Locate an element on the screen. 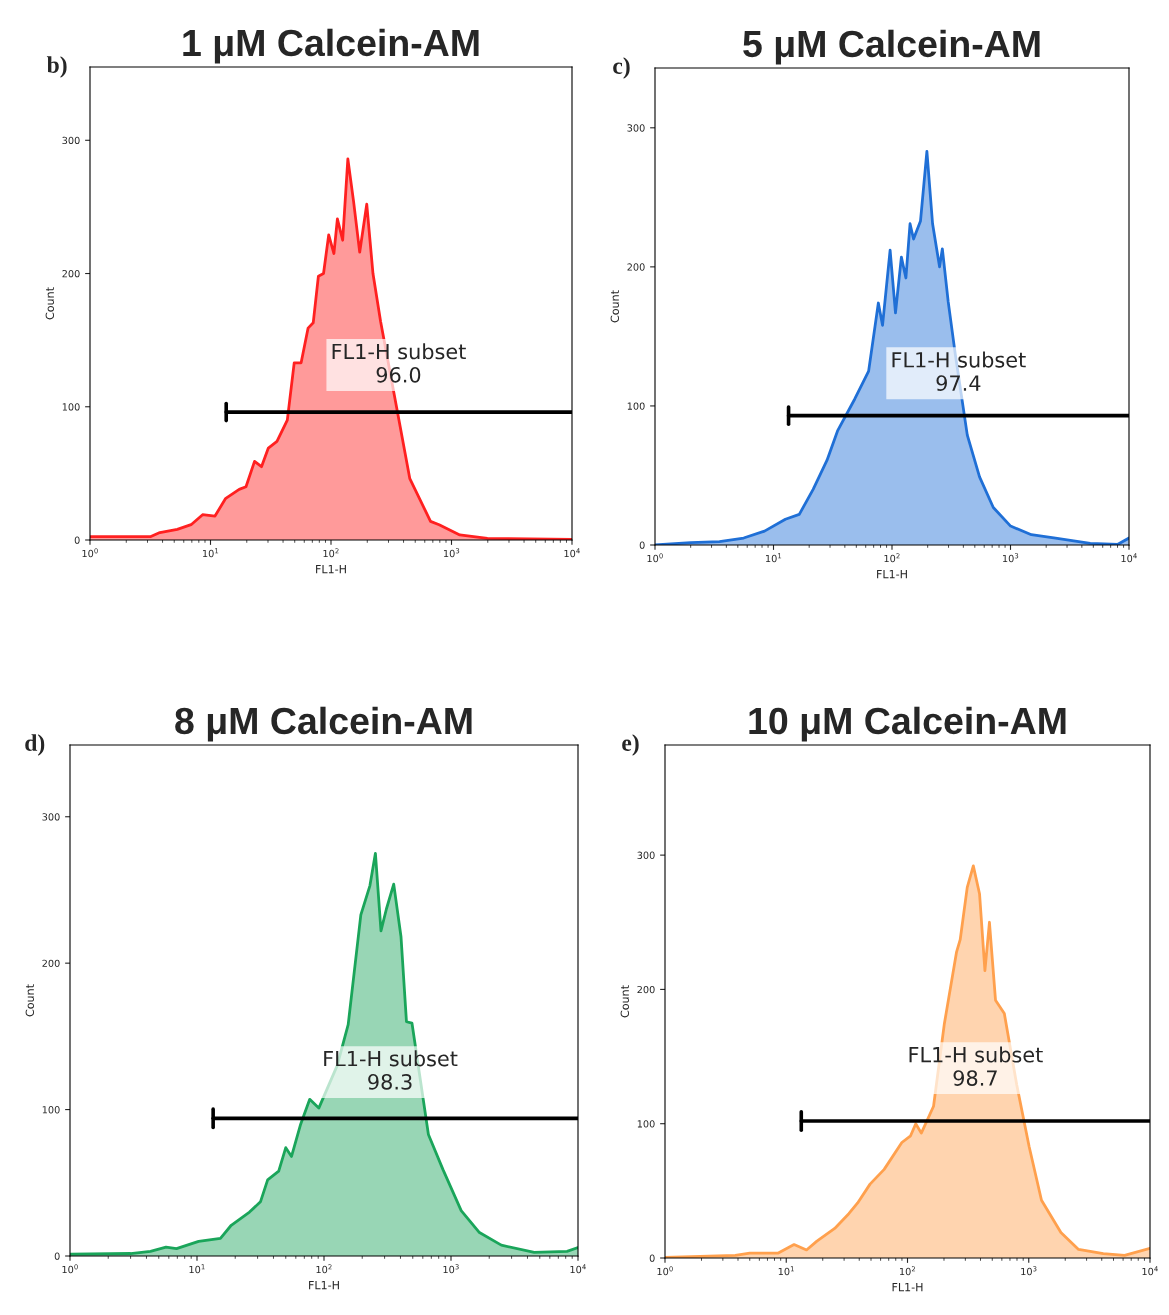 The image size is (1169, 1315). text: b) is located at coordinates (56, 67).